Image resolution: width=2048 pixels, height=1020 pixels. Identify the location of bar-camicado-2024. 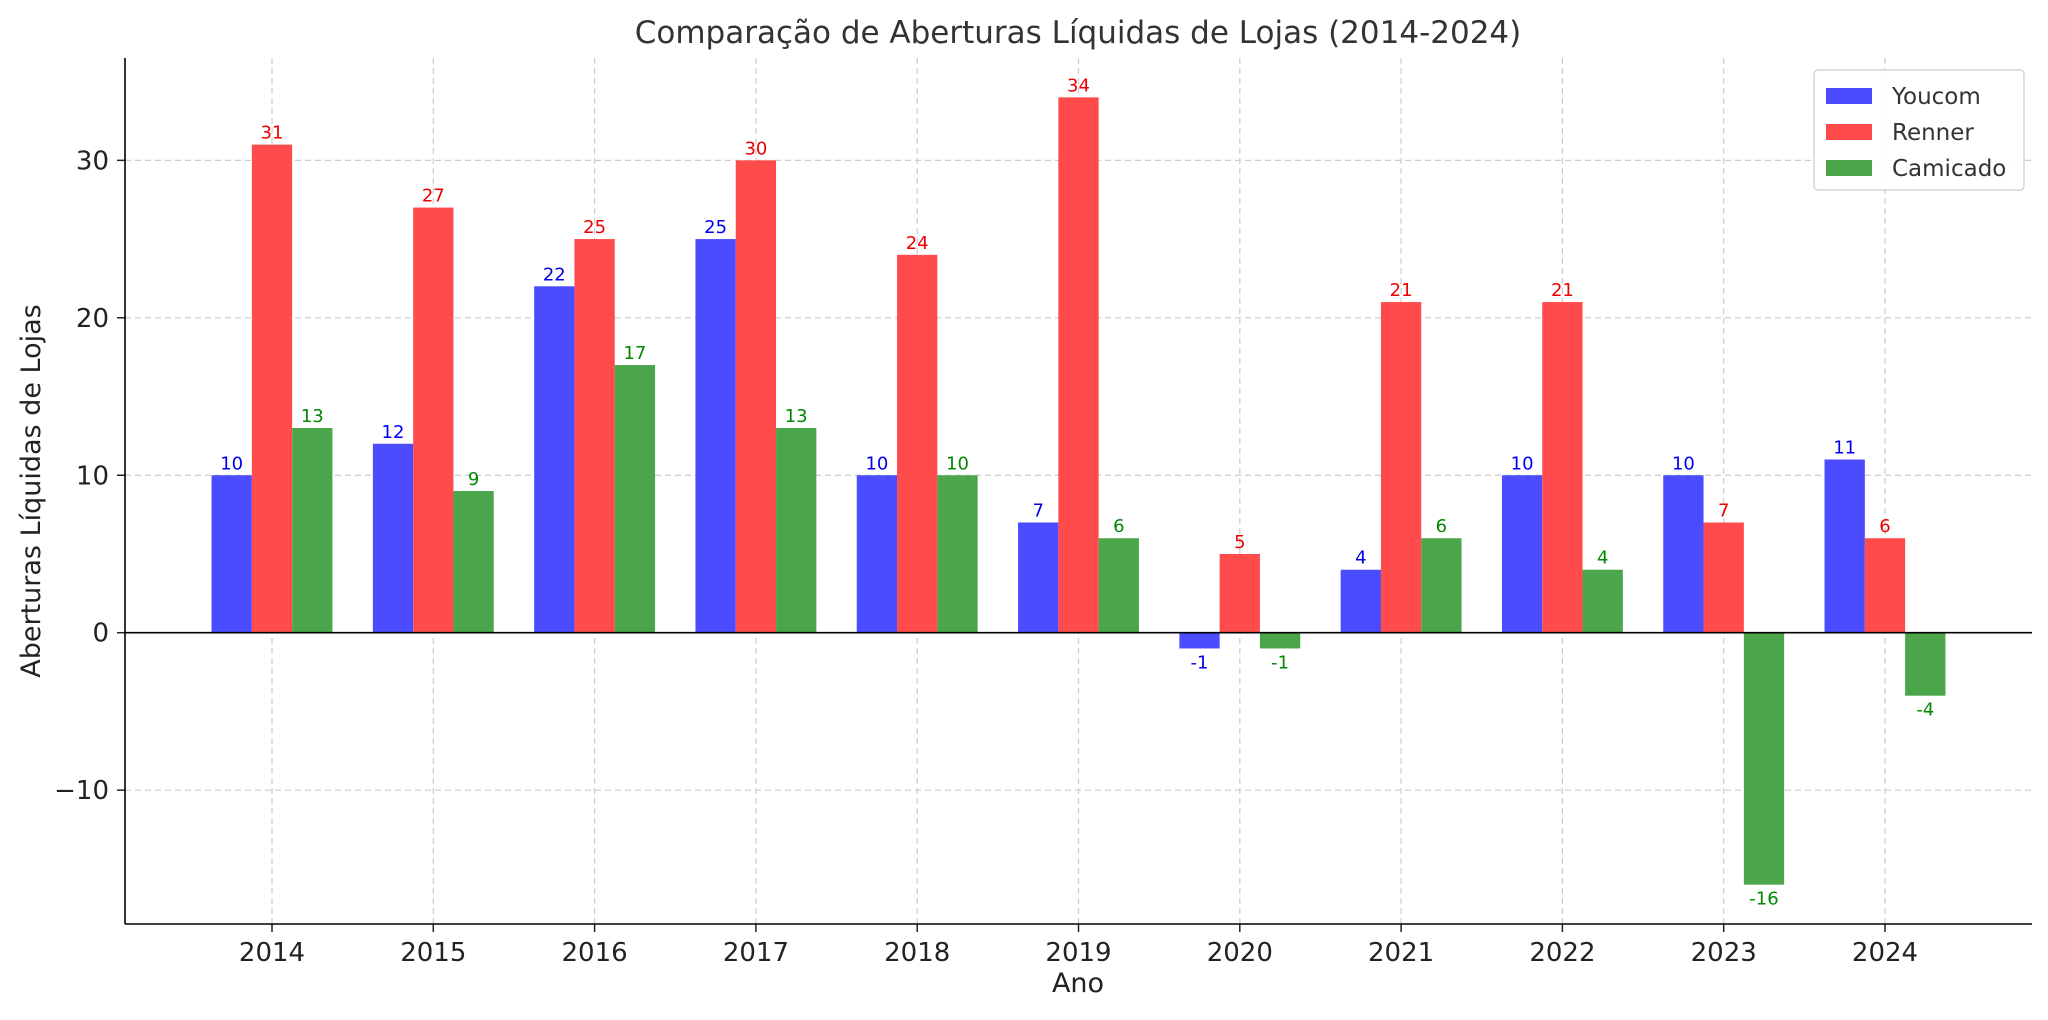
(1925, 664).